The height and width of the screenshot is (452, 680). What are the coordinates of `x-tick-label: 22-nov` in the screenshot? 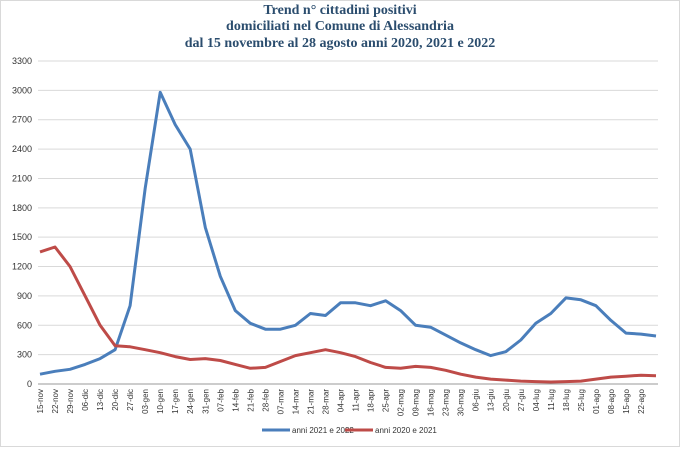 It's located at (55, 401).